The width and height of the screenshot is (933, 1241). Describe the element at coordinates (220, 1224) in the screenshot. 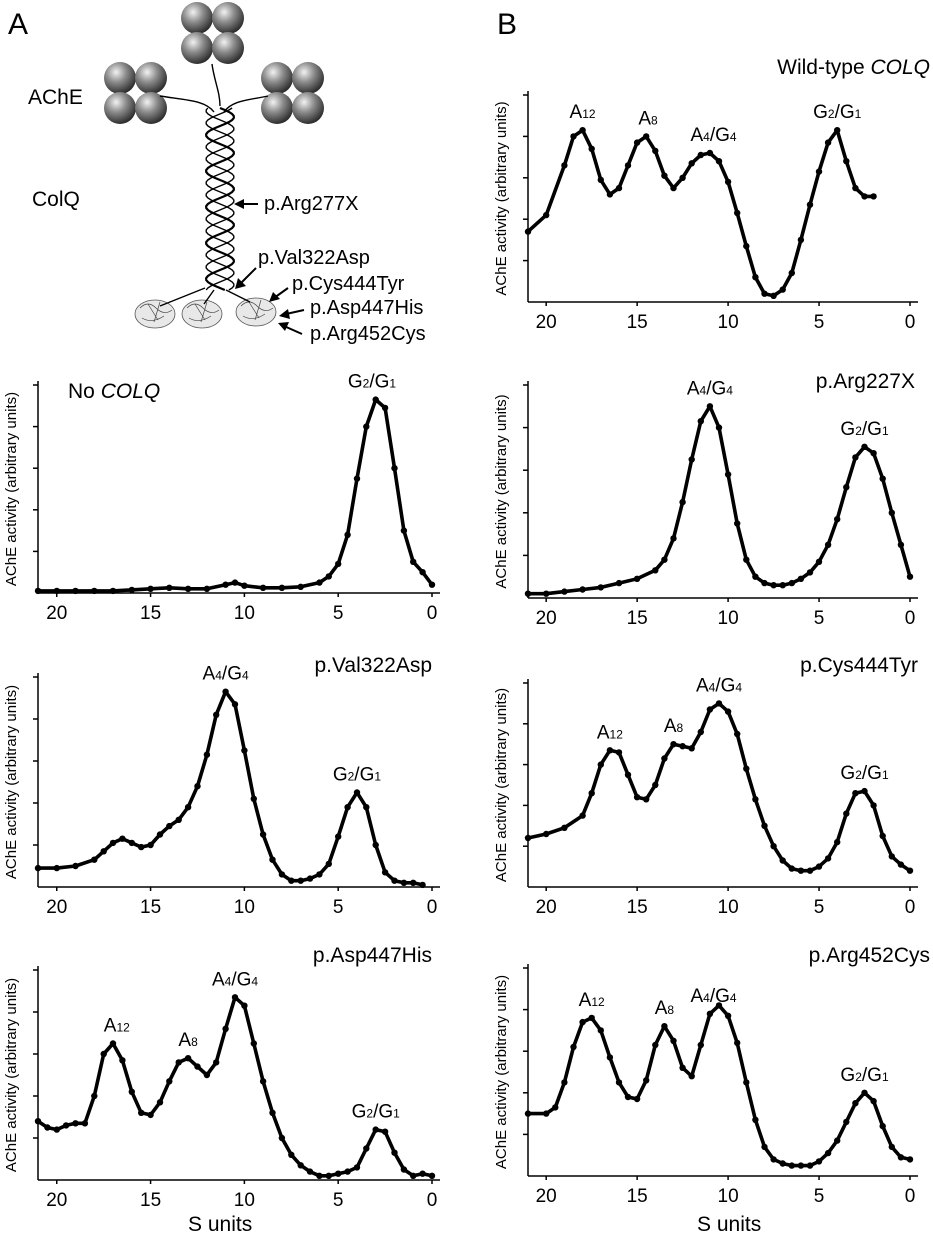

I see `x-axis-label-left: S units` at that location.